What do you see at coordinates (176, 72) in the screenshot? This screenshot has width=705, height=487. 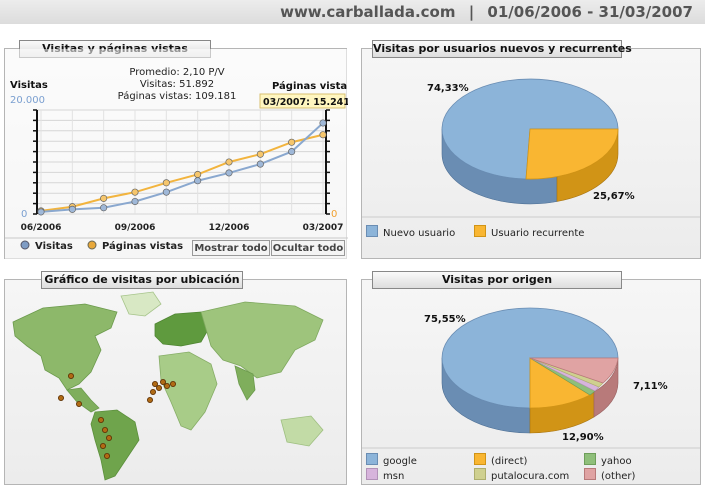 I see `summary-line-1: Promedio: 2,10 P/V` at bounding box center [176, 72].